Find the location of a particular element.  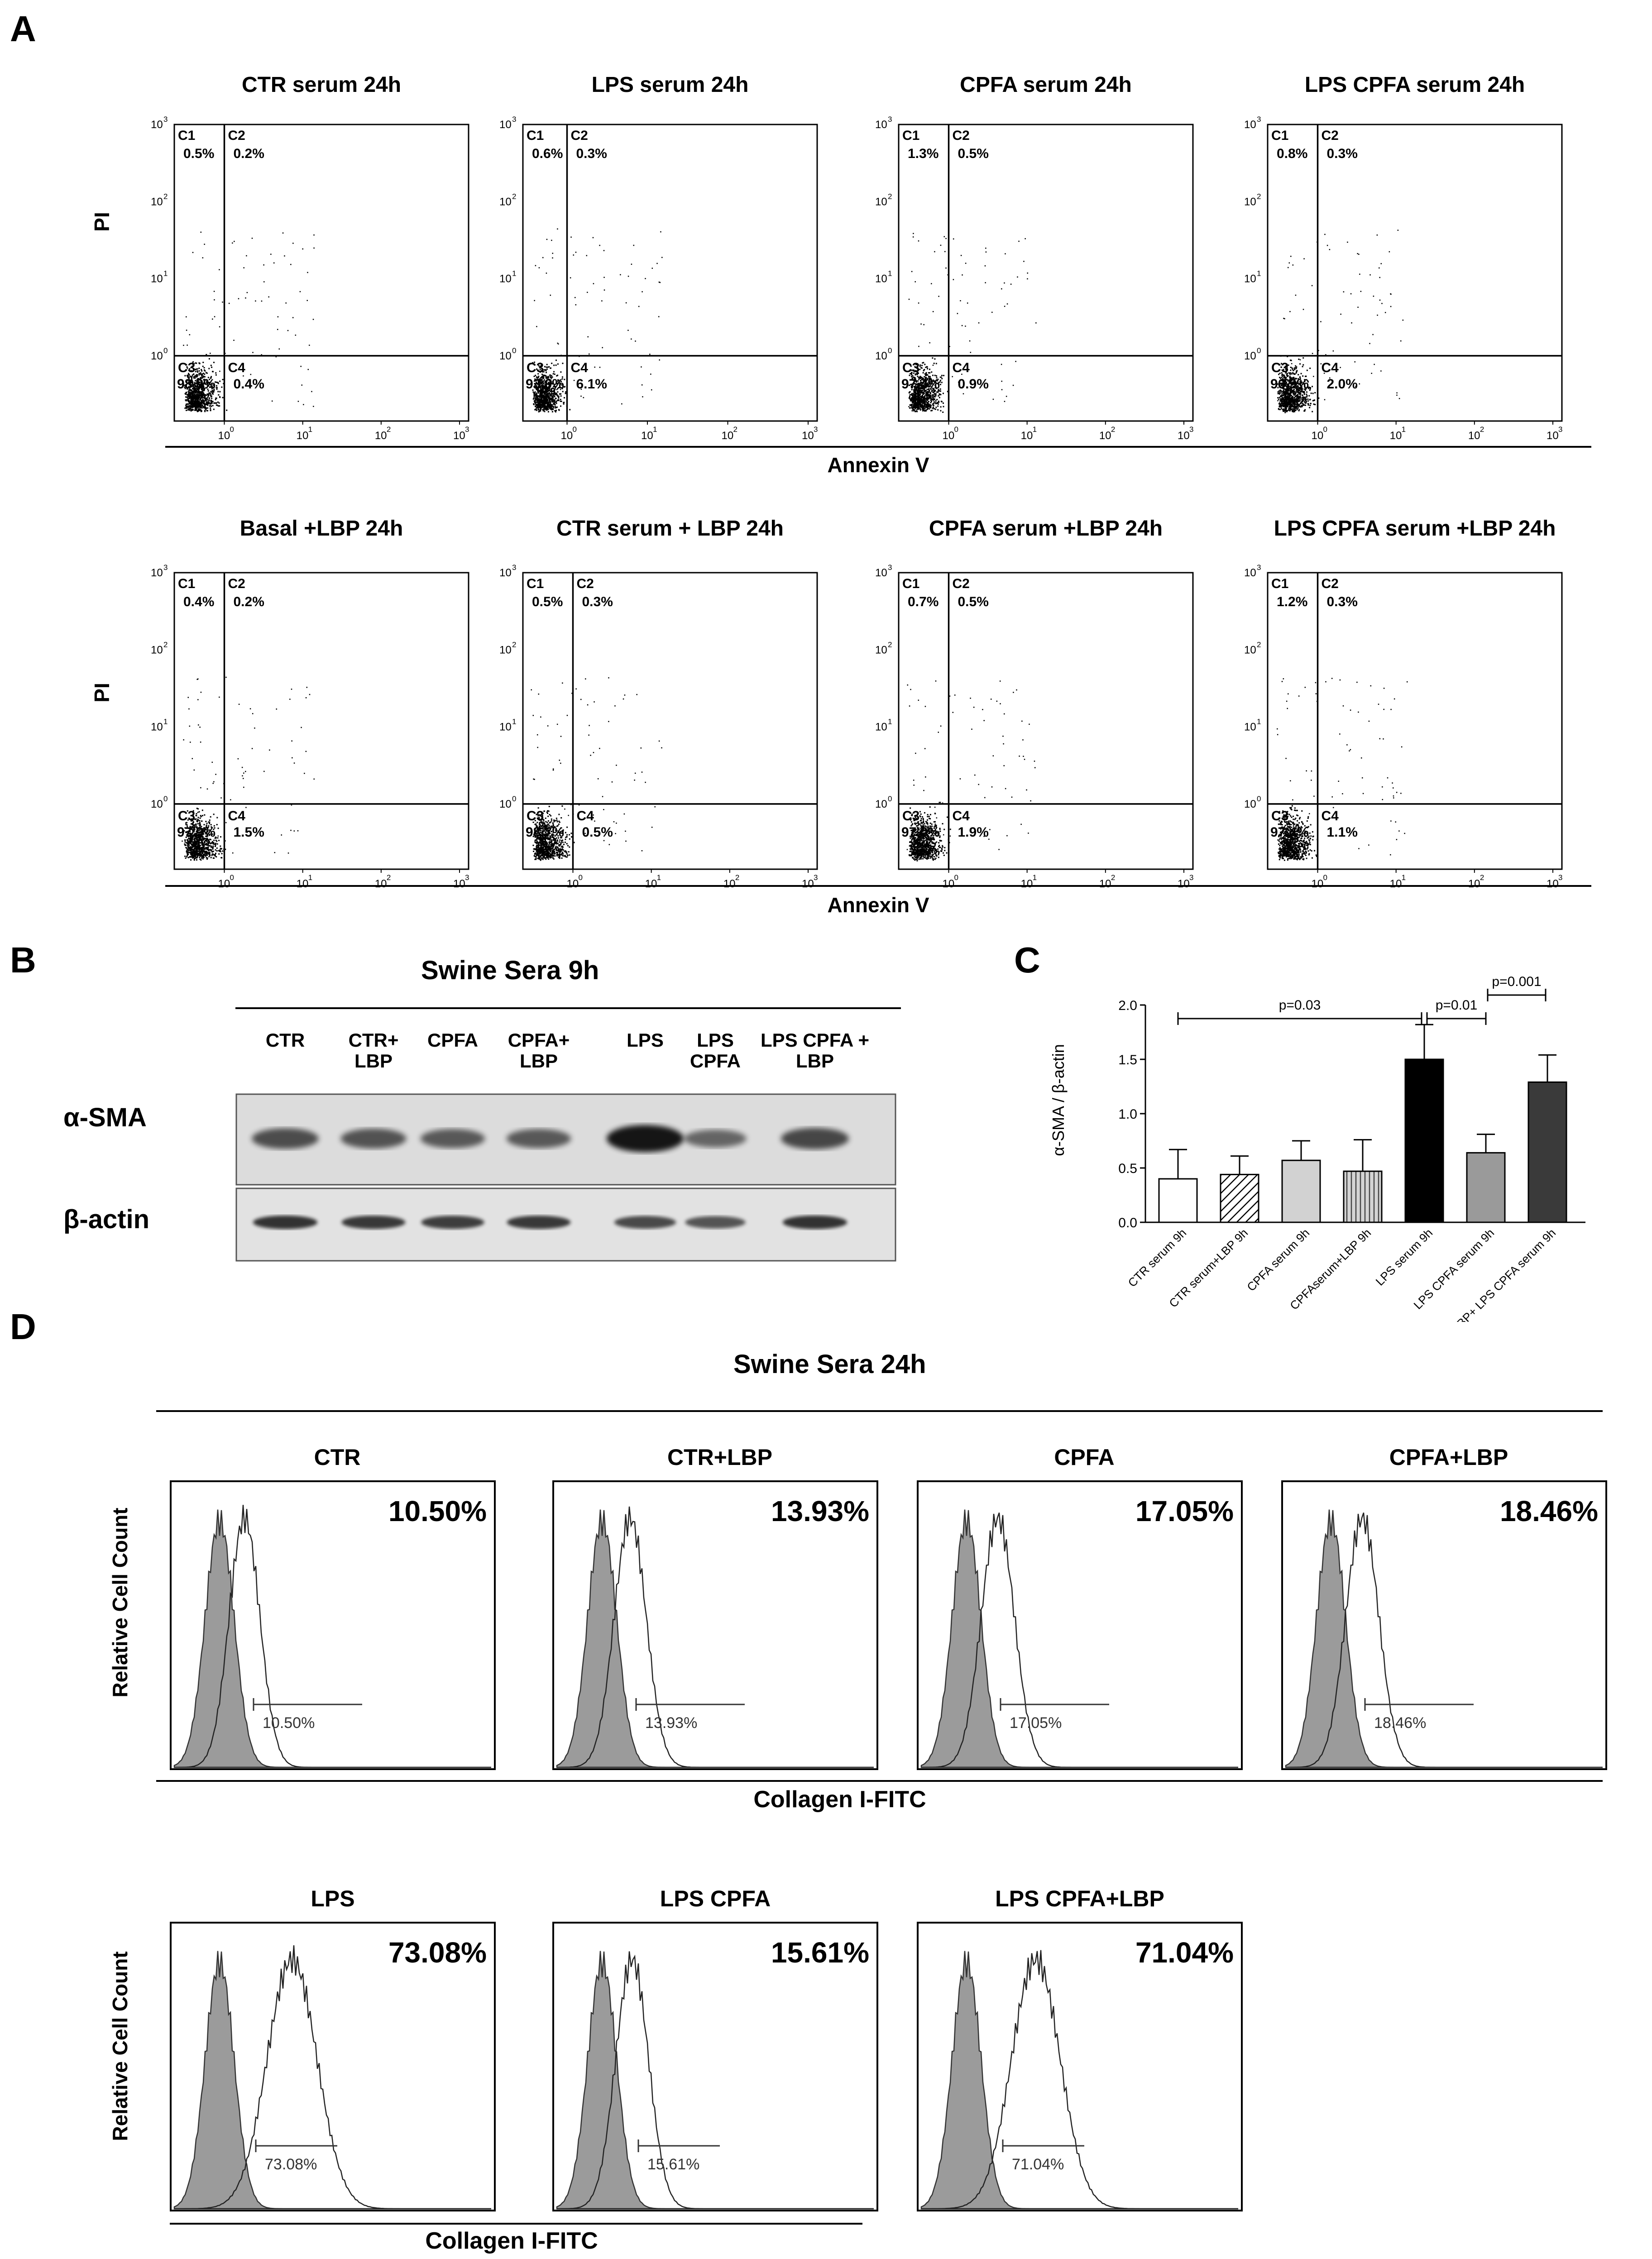

svg-text: 0.4% is located at coordinates (249, 384).